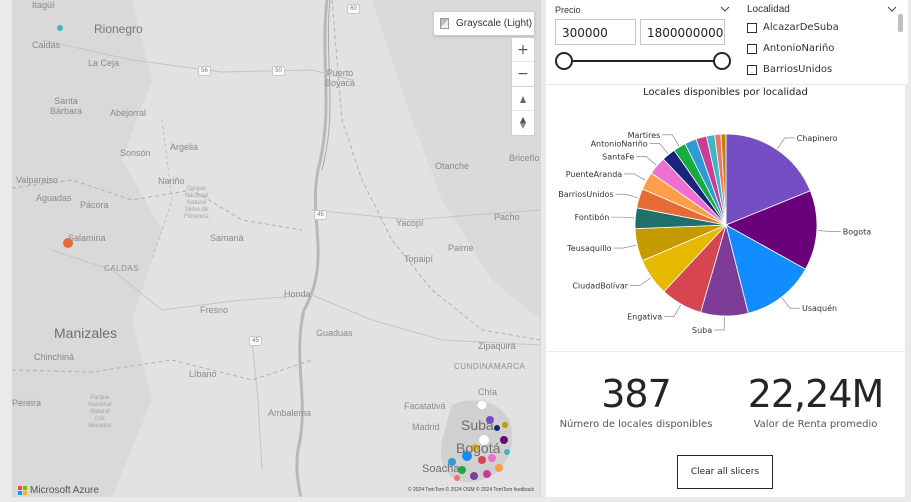 Image resolution: width=911 pixels, height=502 pixels. I want to click on map-label-fresno: Fresno, so click(214, 310).